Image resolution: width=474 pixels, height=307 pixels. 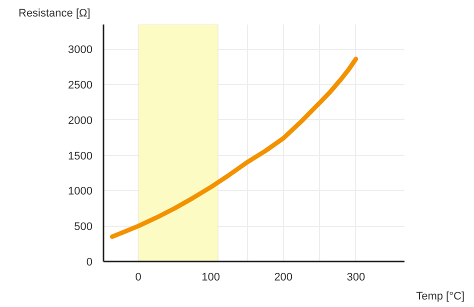 I want to click on y-tick-label: 1000, so click(x=80, y=192).